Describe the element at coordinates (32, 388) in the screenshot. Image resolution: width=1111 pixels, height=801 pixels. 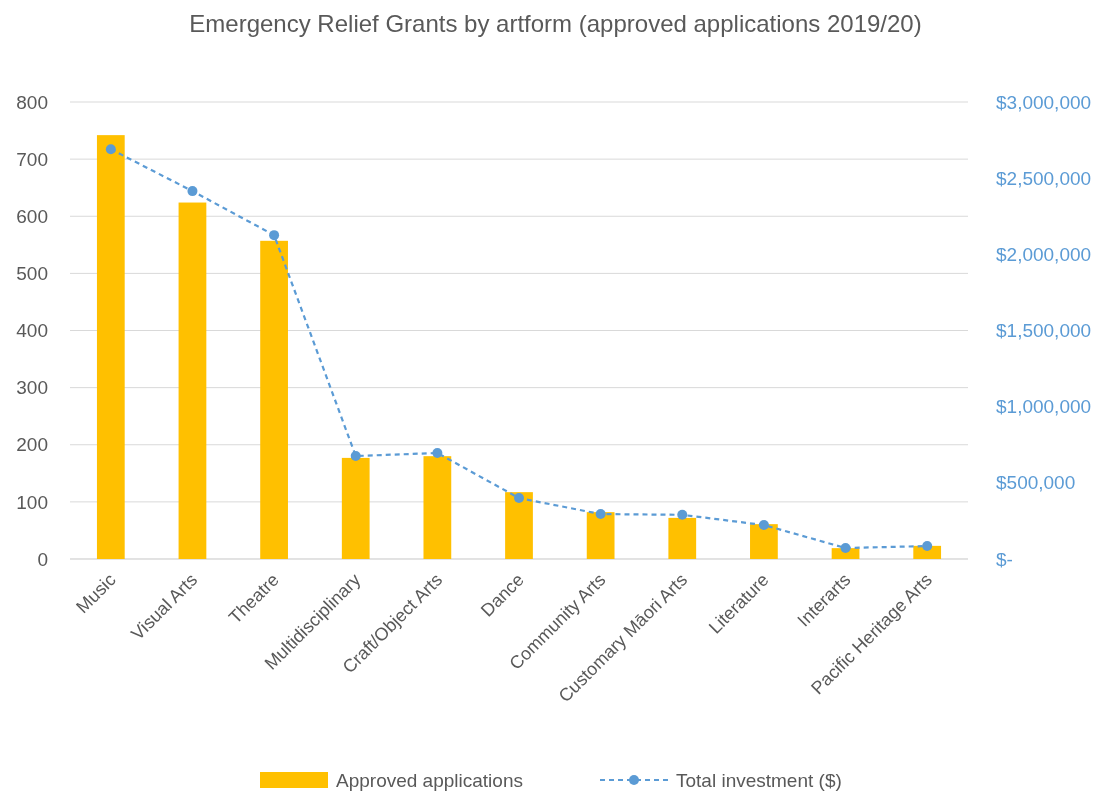
I see `y-tick-label: 300` at that location.